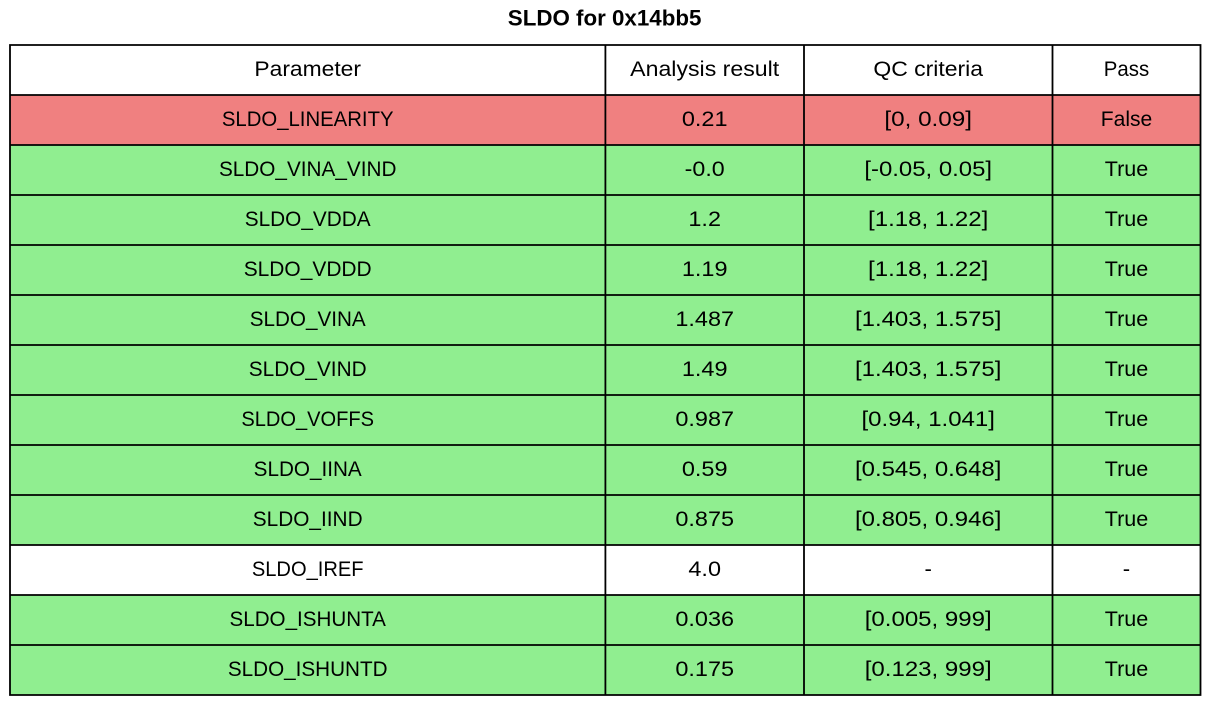 The image size is (1210, 710). Describe the element at coordinates (308, 469) in the screenshot. I see `svg-text: SLDO_IINA` at that location.